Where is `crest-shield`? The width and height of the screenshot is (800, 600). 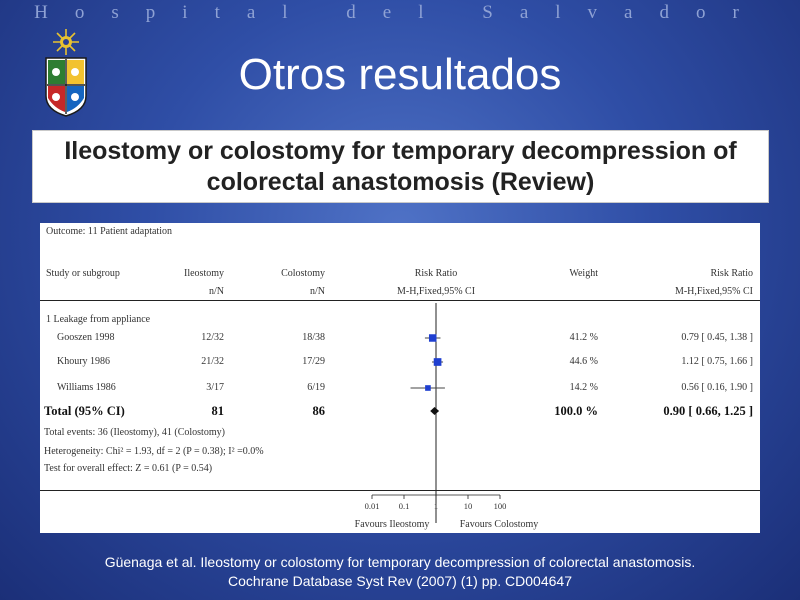
crest-shield is located at coordinates (66, 87).